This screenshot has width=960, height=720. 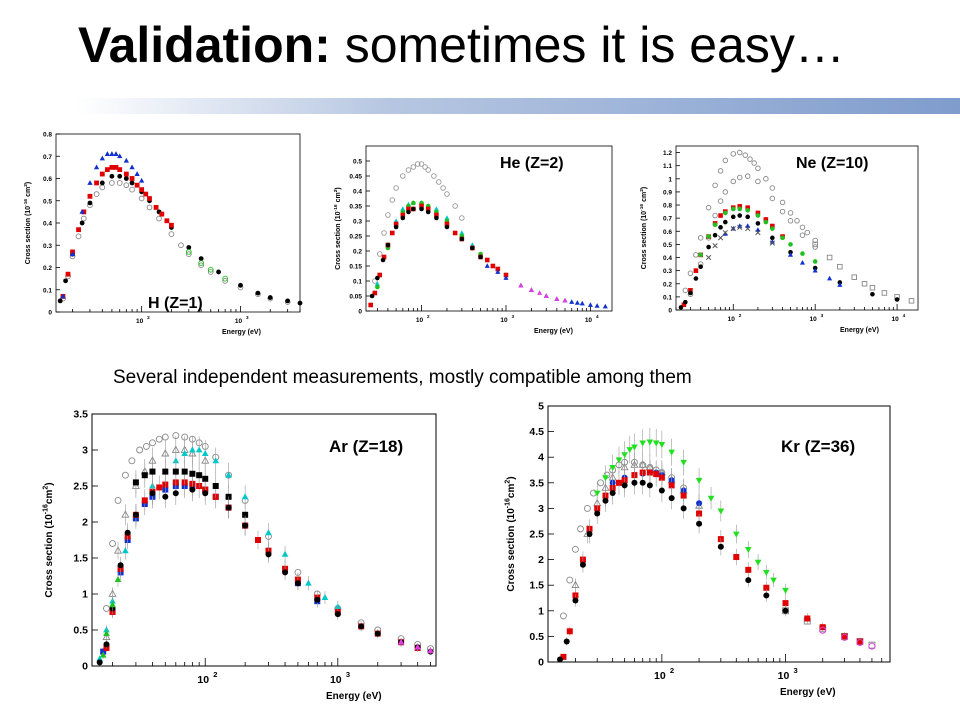 I want to click on y-axis-label: Cross section (10-16cm2), so click(x=511, y=533).